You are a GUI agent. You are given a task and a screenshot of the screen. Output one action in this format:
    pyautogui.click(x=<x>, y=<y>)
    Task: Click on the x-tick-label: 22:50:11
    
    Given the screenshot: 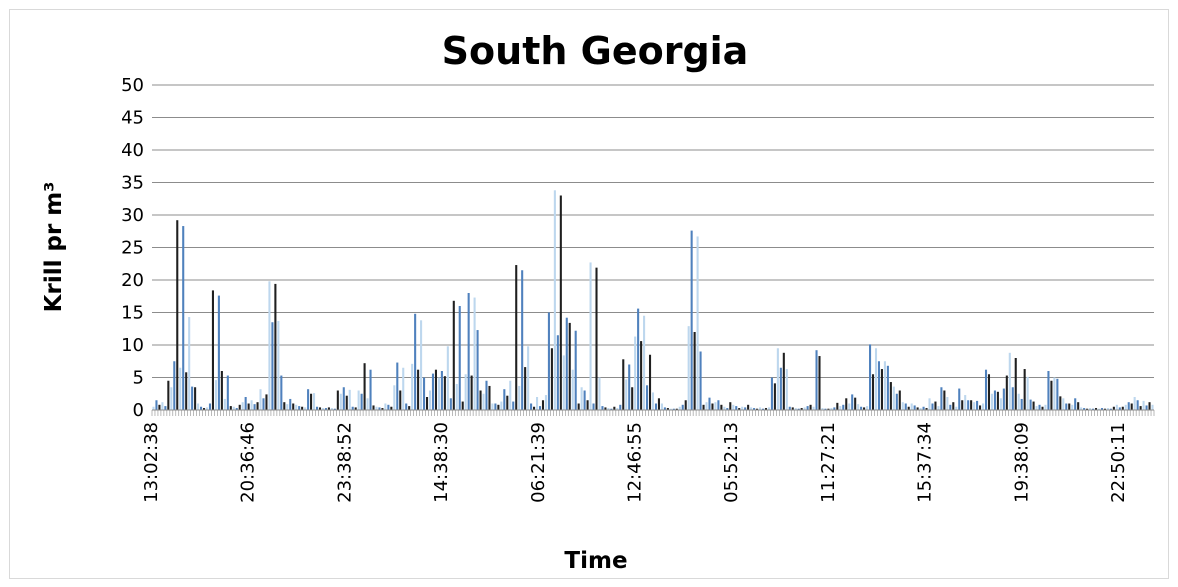 What is the action you would take?
    pyautogui.click(x=1118, y=462)
    